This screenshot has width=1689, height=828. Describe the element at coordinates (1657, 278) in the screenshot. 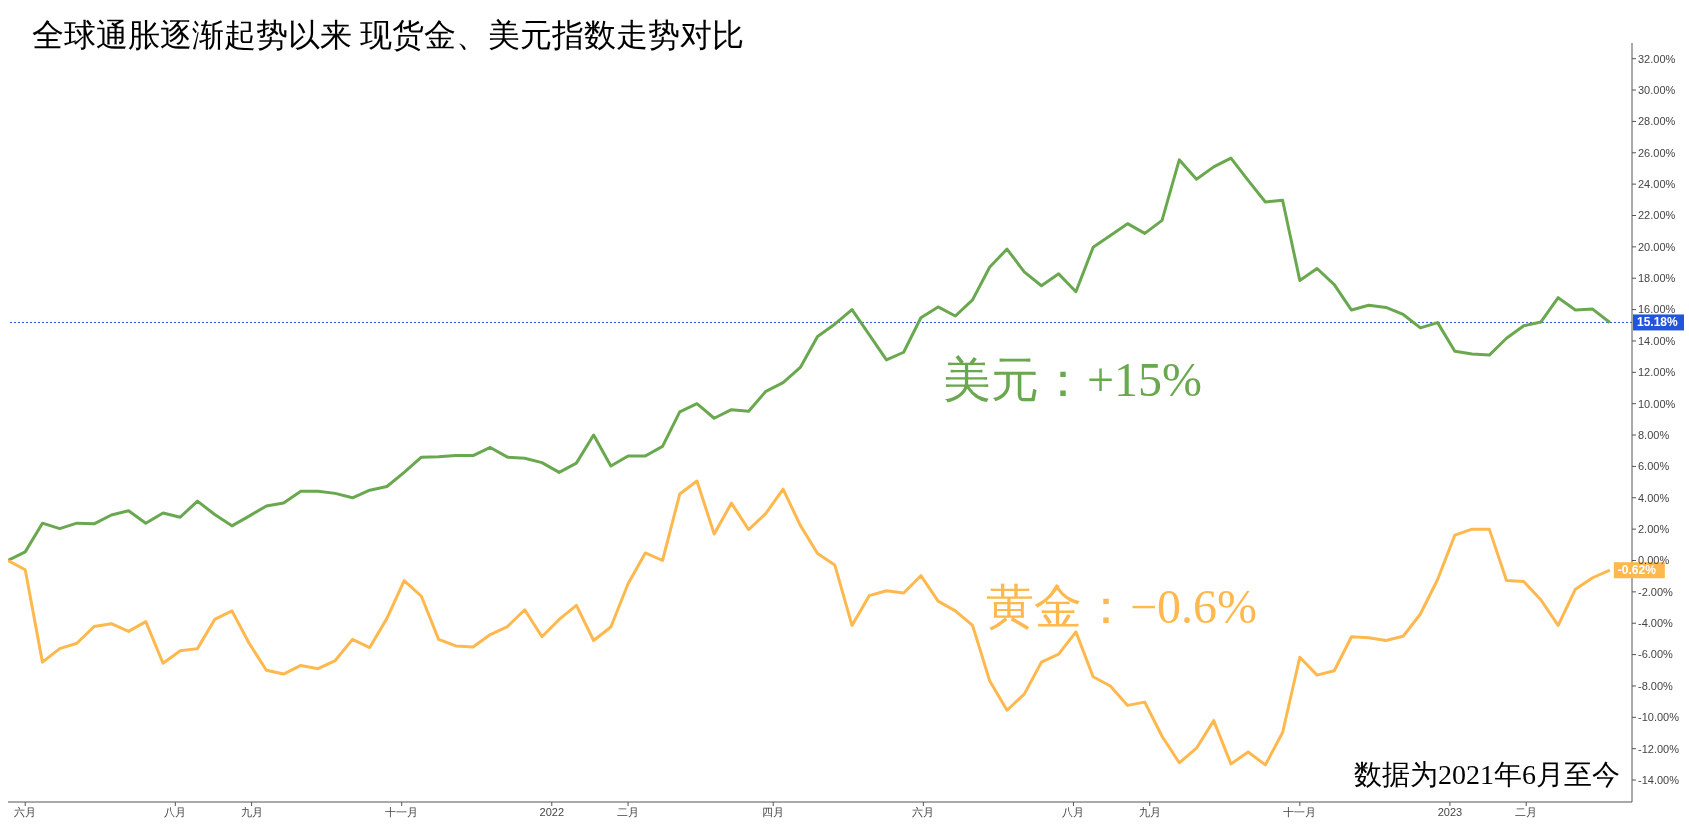

I see `y-tick-label: 18.00%` at that location.